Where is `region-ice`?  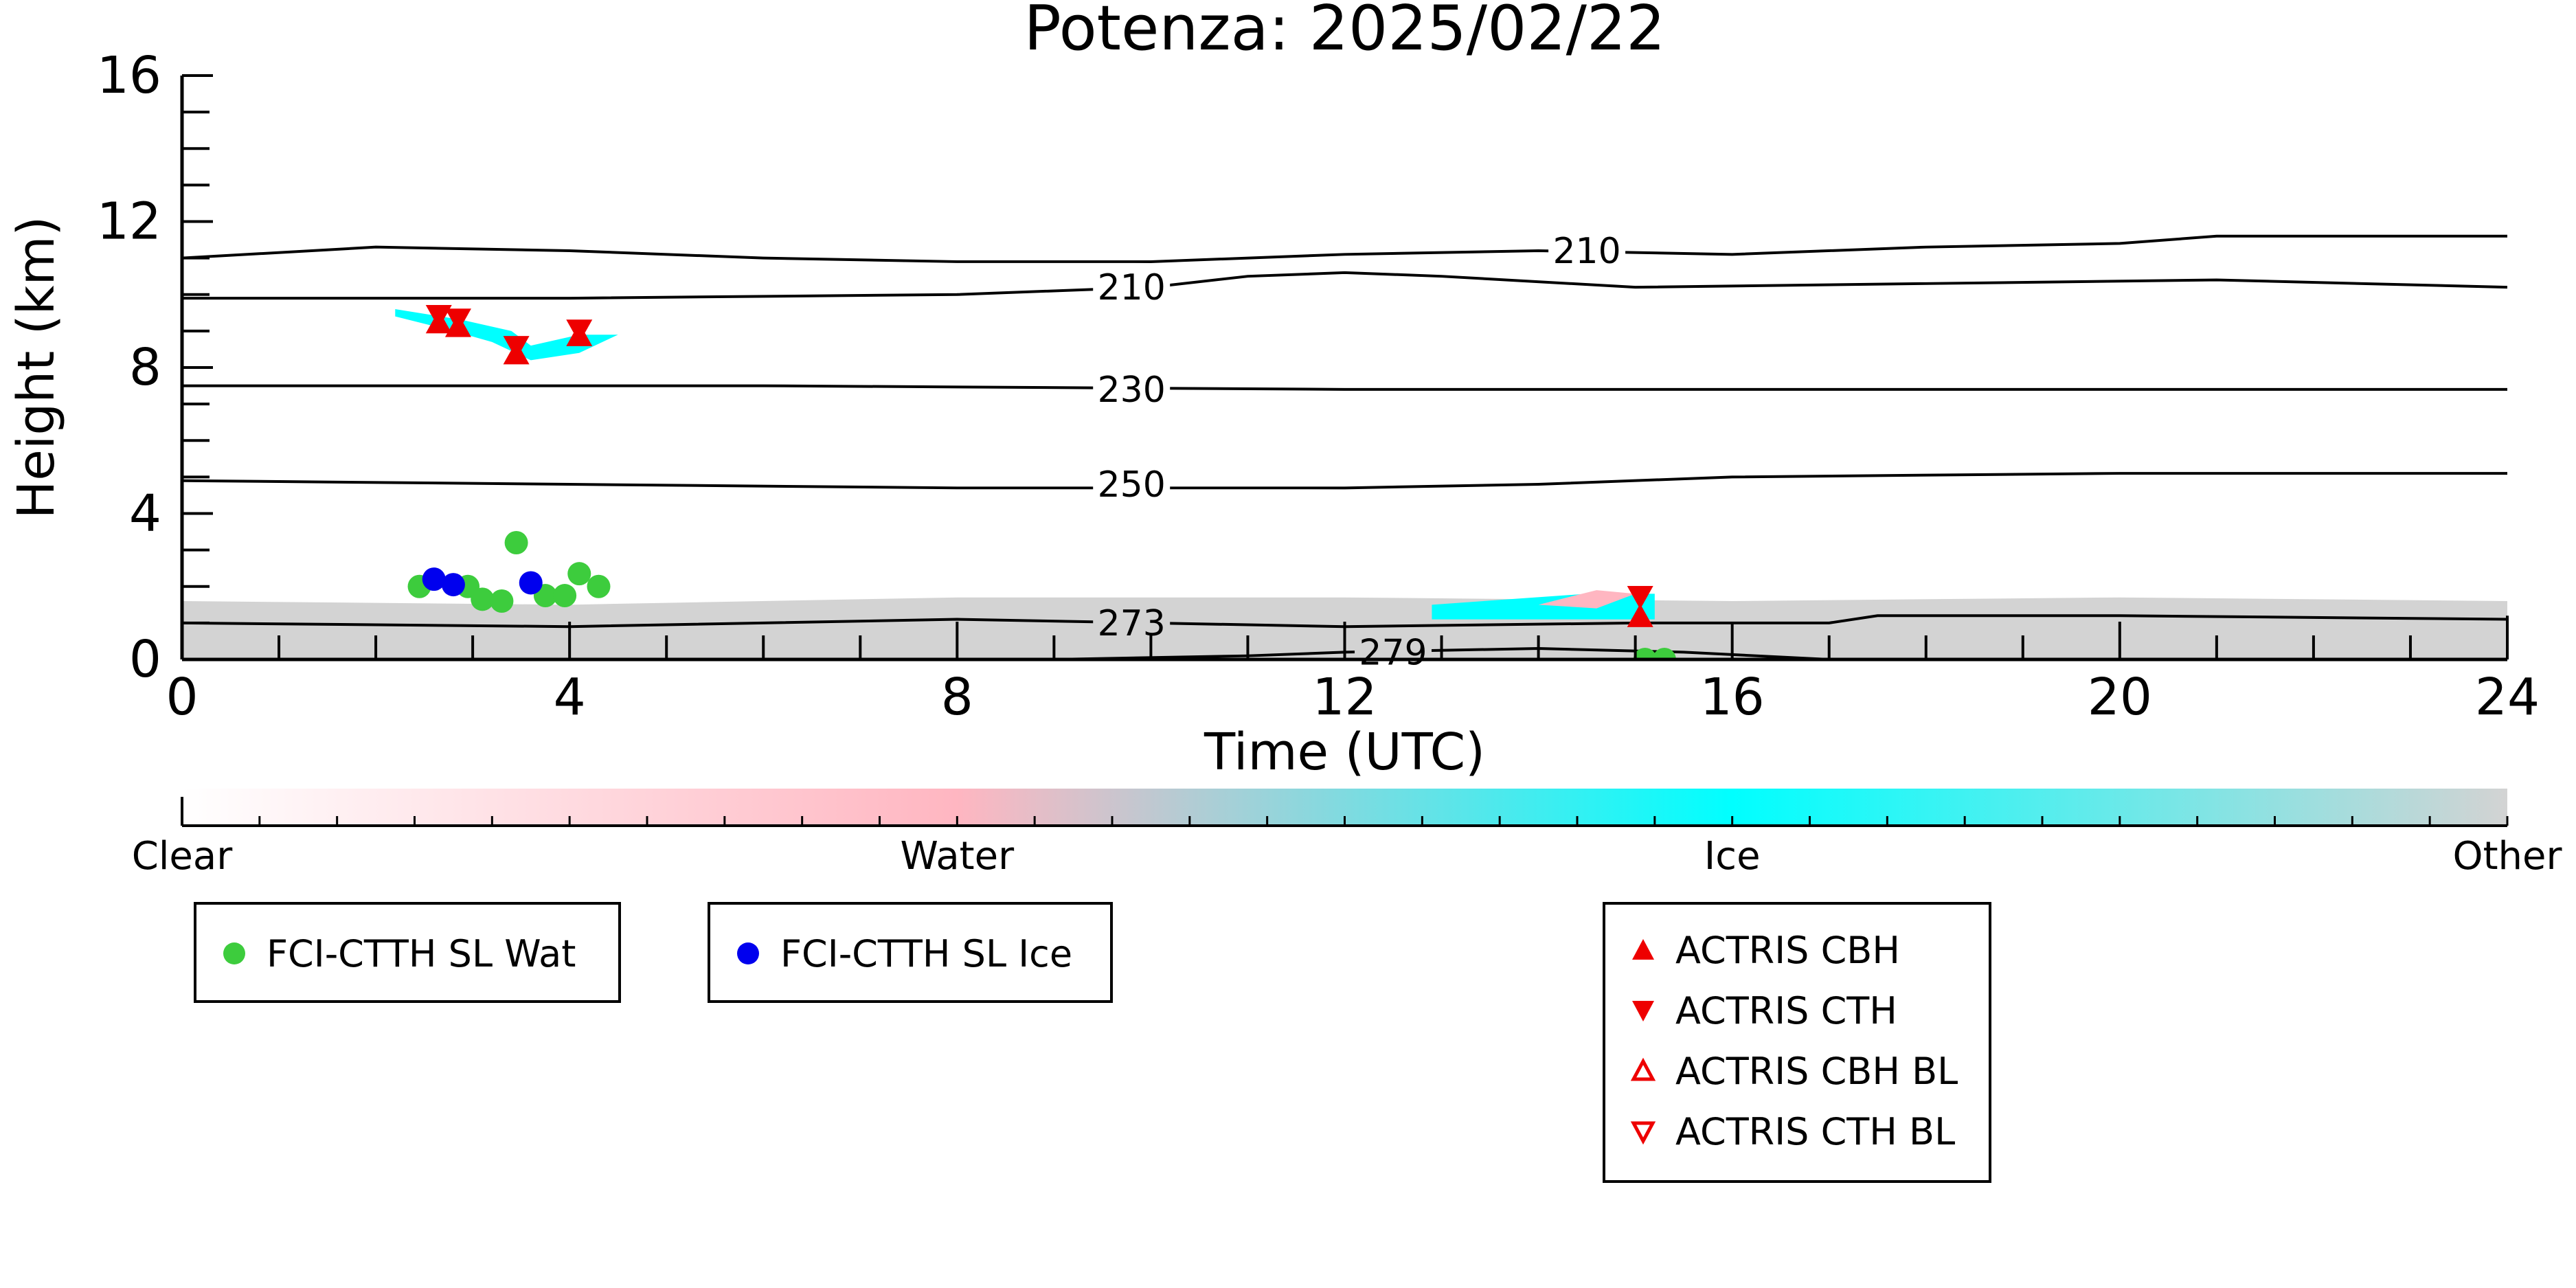
region-ice is located at coordinates (506, 335).